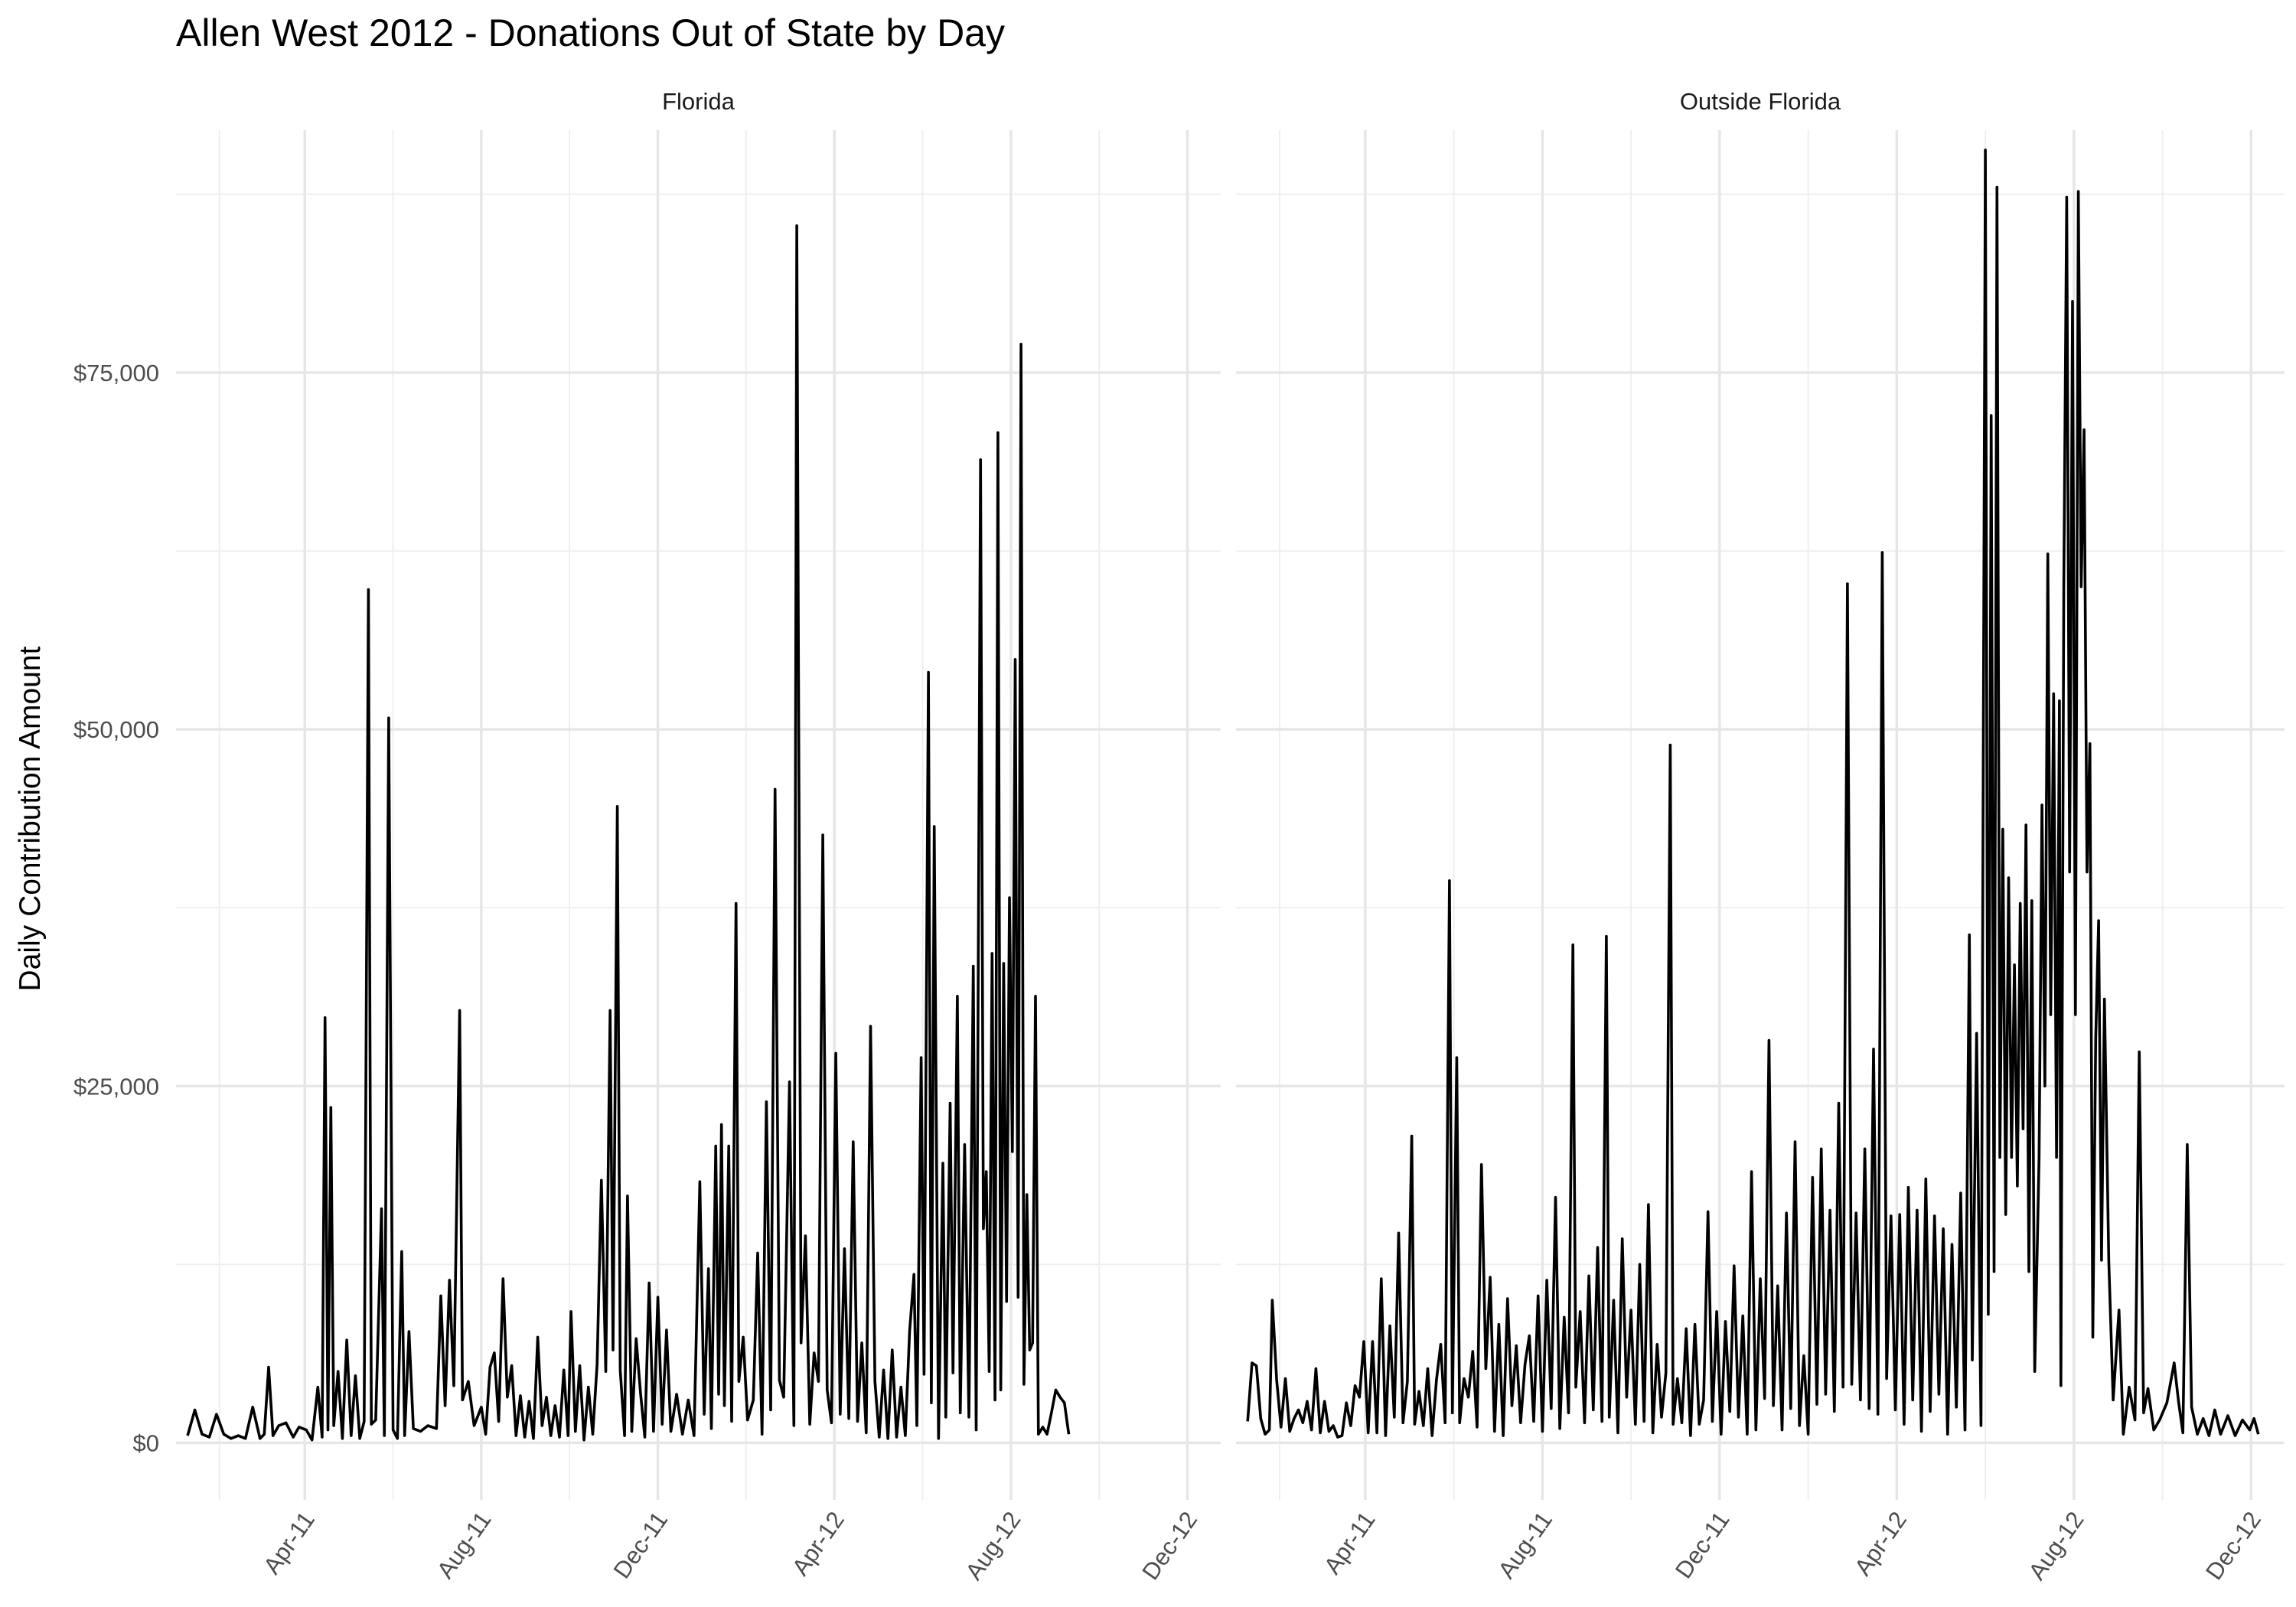 This screenshot has height=1607, width=2296. What do you see at coordinates (1760, 101) in the screenshot?
I see `facet-label: Outside Florida` at bounding box center [1760, 101].